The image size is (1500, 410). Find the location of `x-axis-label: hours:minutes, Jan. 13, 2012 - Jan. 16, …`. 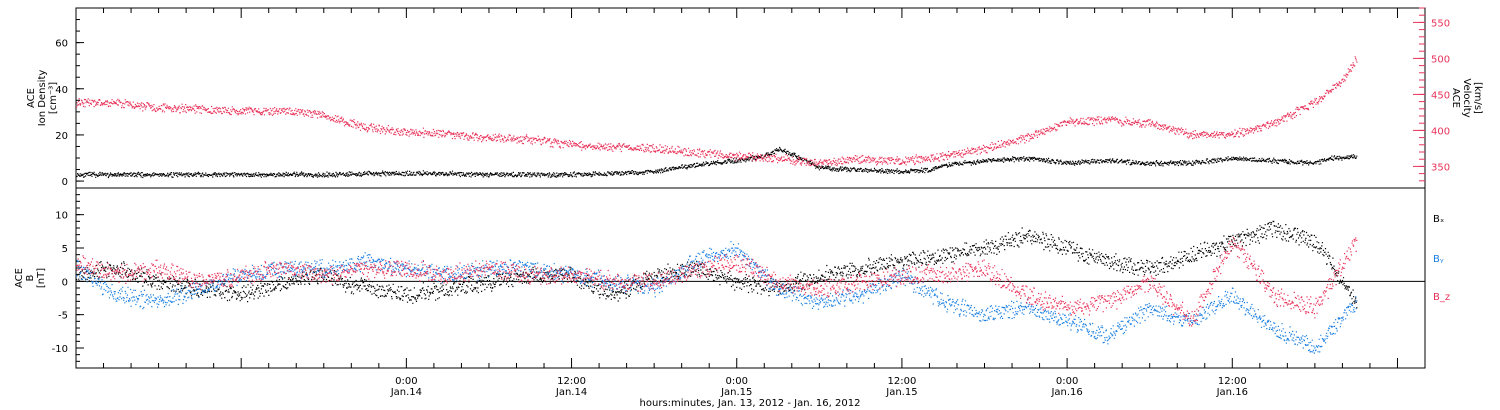

x-axis-label: hours:minutes, Jan. 13, 2012 - Jan. 16, … is located at coordinates (750, 403).